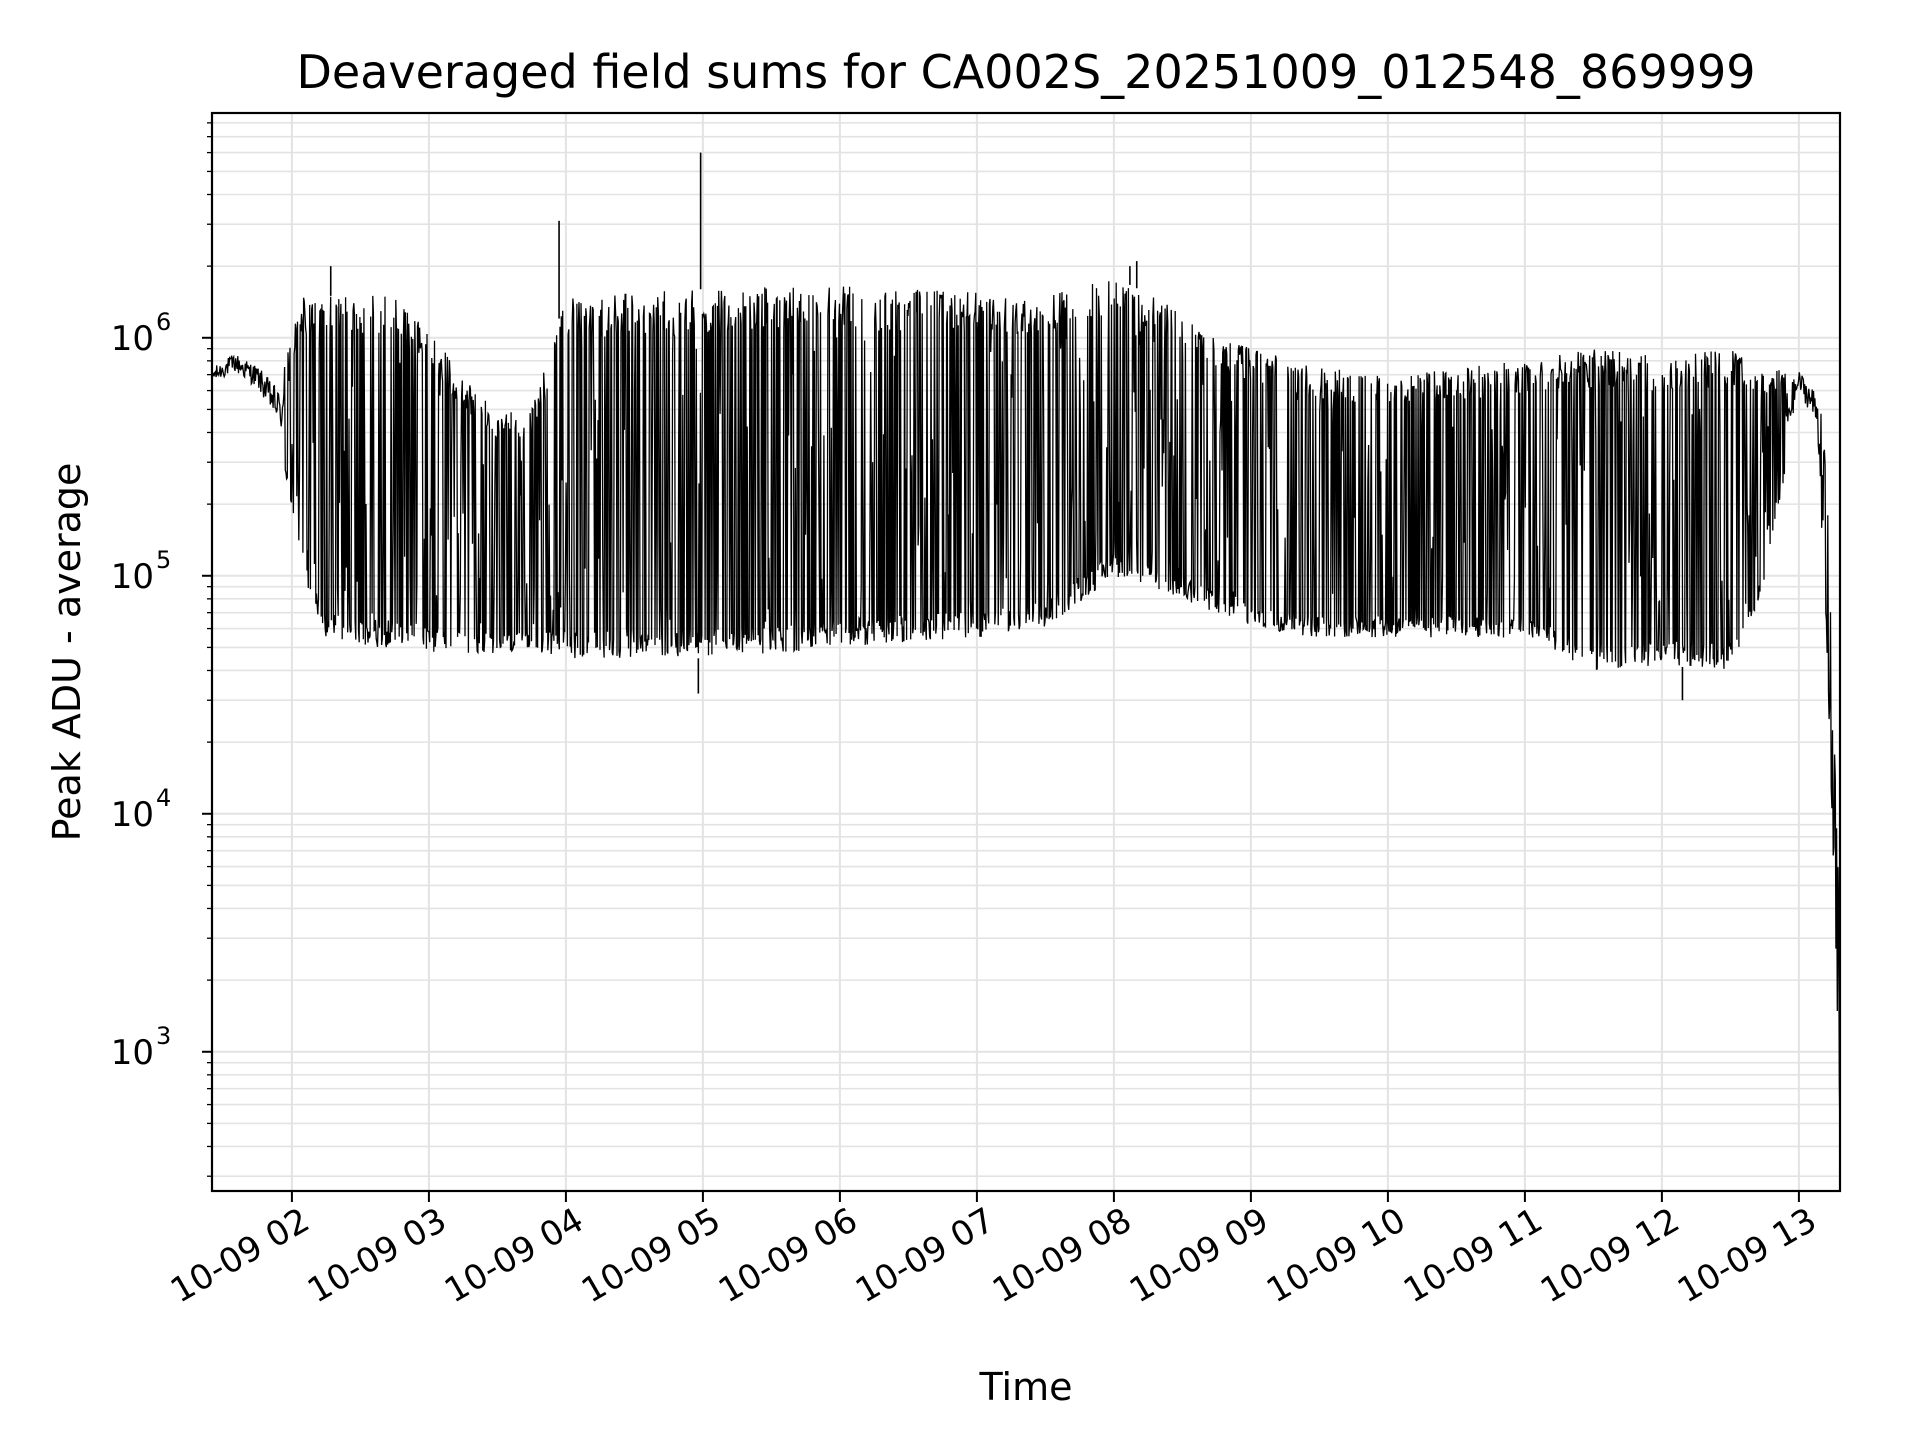  What do you see at coordinates (67, 652) in the screenshot?
I see `y-axis-label: Peak ADU - average` at bounding box center [67, 652].